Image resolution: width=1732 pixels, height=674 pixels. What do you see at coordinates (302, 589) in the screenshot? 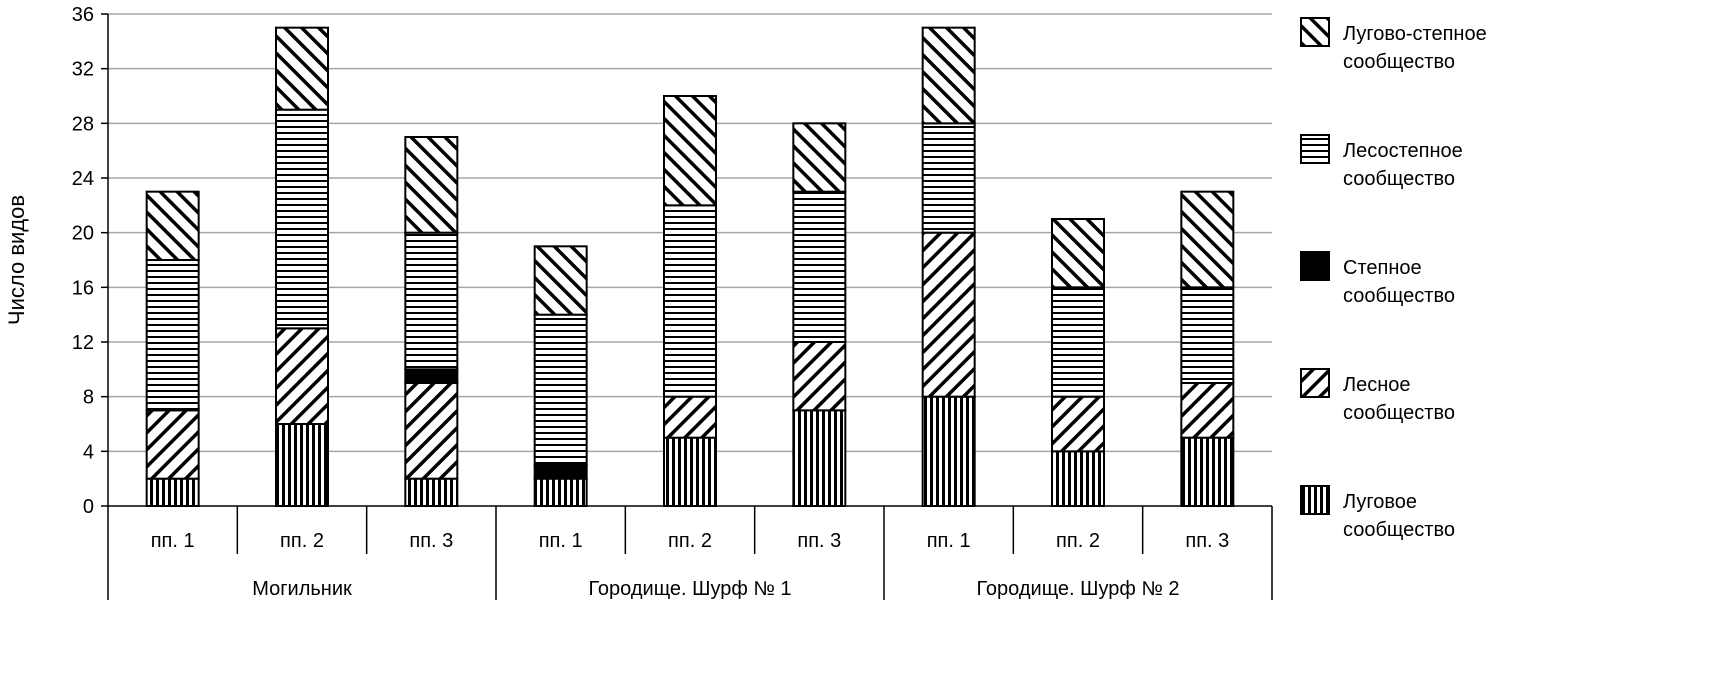
I see `group-label: Могильник` at bounding box center [302, 589].